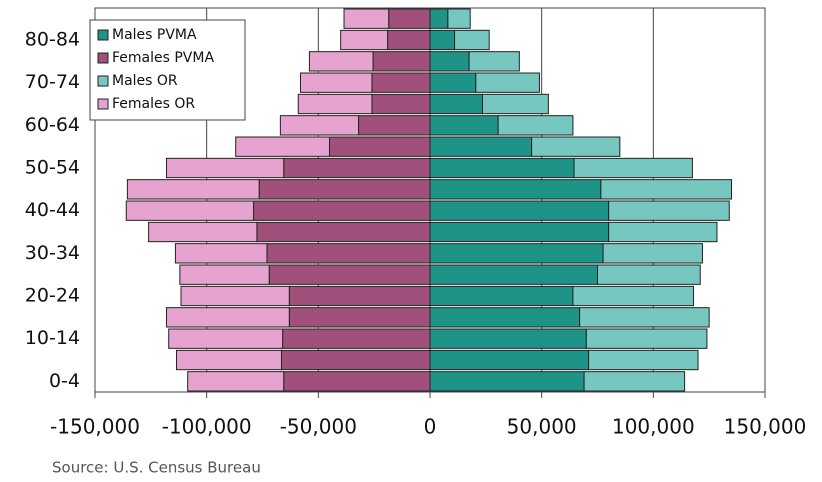 The height and width of the screenshot is (482, 822). Describe the element at coordinates (52, 125) in the screenshot. I see `y-tick-label: 60-64` at that location.